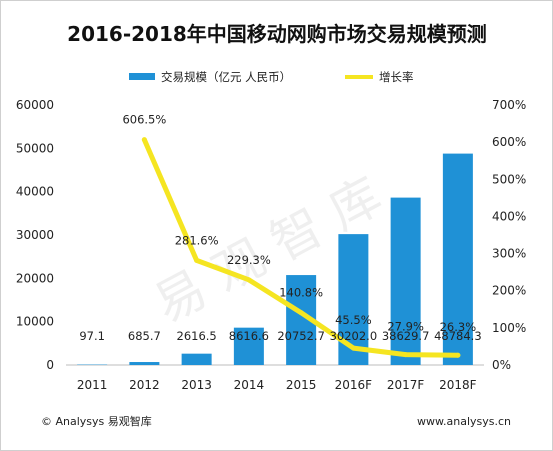  Describe the element at coordinates (35, 278) in the screenshot. I see `y-left-tick-label: 20000` at that location.